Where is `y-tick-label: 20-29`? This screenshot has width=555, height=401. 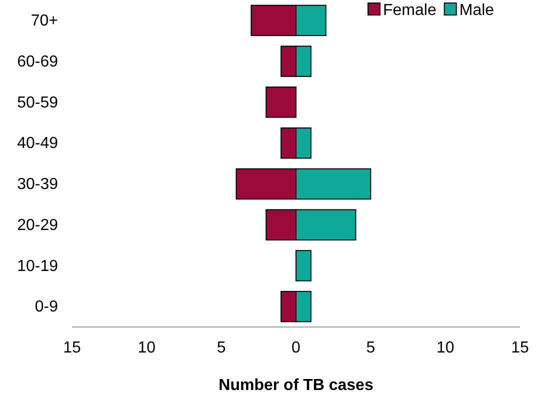 y-tick-label: 20-29 is located at coordinates (37, 225).